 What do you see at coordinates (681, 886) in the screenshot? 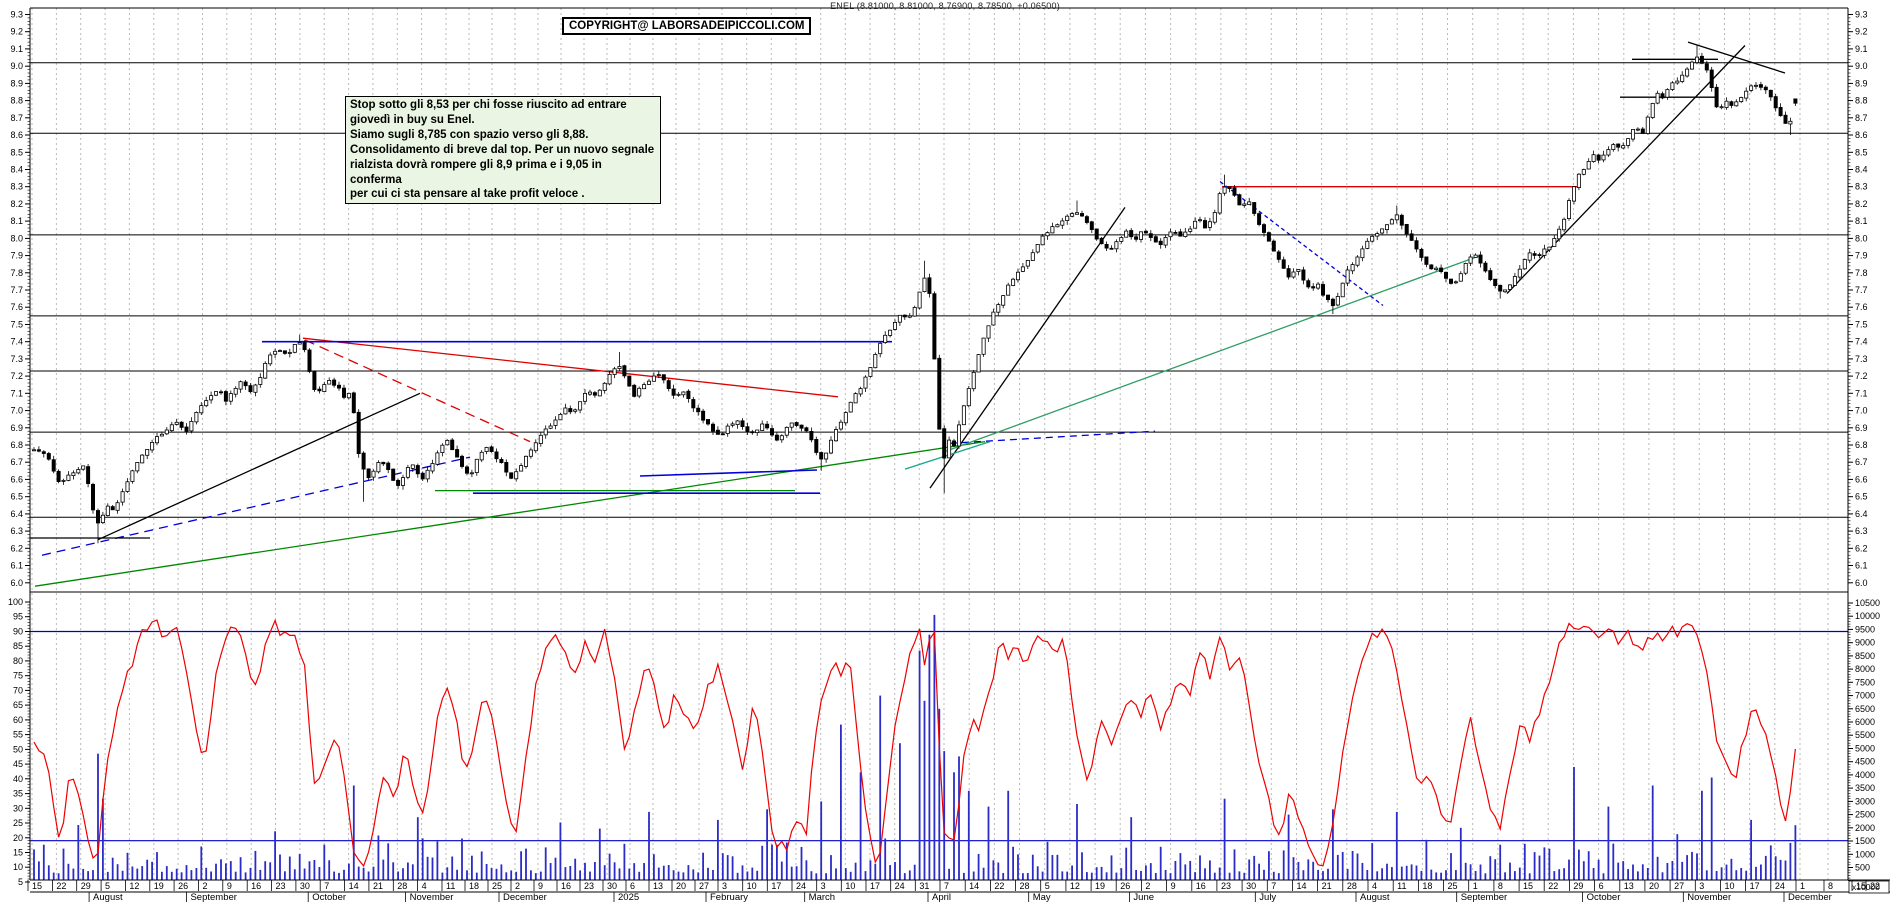
I see `svg-text: 20` at bounding box center [681, 886].